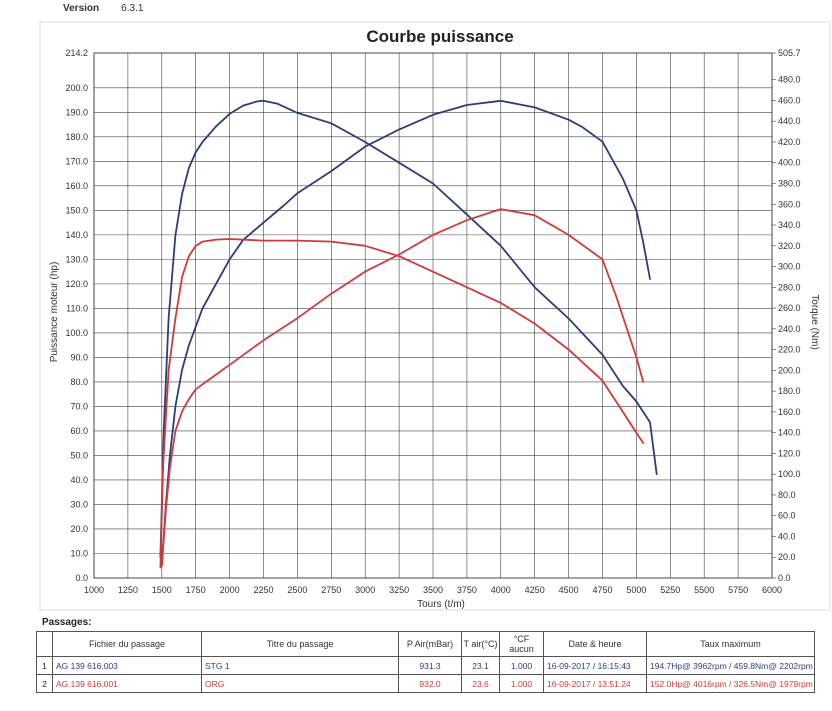  What do you see at coordinates (704, 590) in the screenshot?
I see `x-tick-label: 5500` at bounding box center [704, 590].